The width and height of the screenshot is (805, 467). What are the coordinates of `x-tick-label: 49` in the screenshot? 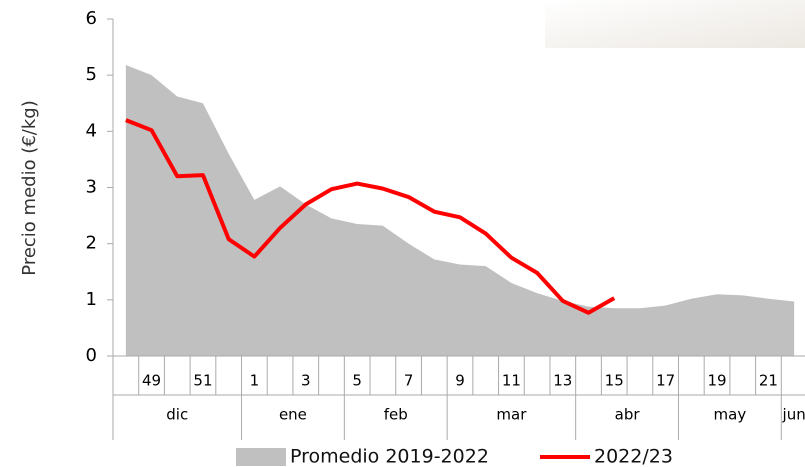 It's located at (151, 381).